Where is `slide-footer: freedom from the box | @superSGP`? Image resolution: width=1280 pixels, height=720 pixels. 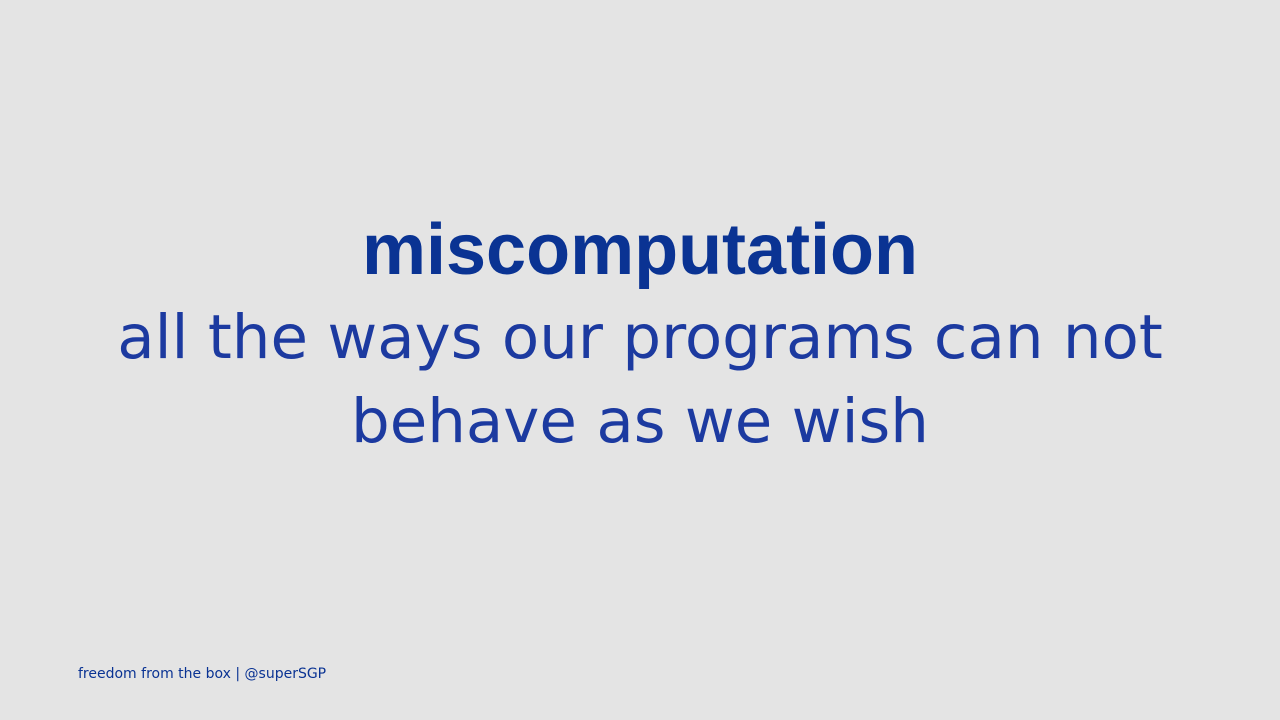
slide-footer: freedom from the box | @superSGP is located at coordinates (202, 674).